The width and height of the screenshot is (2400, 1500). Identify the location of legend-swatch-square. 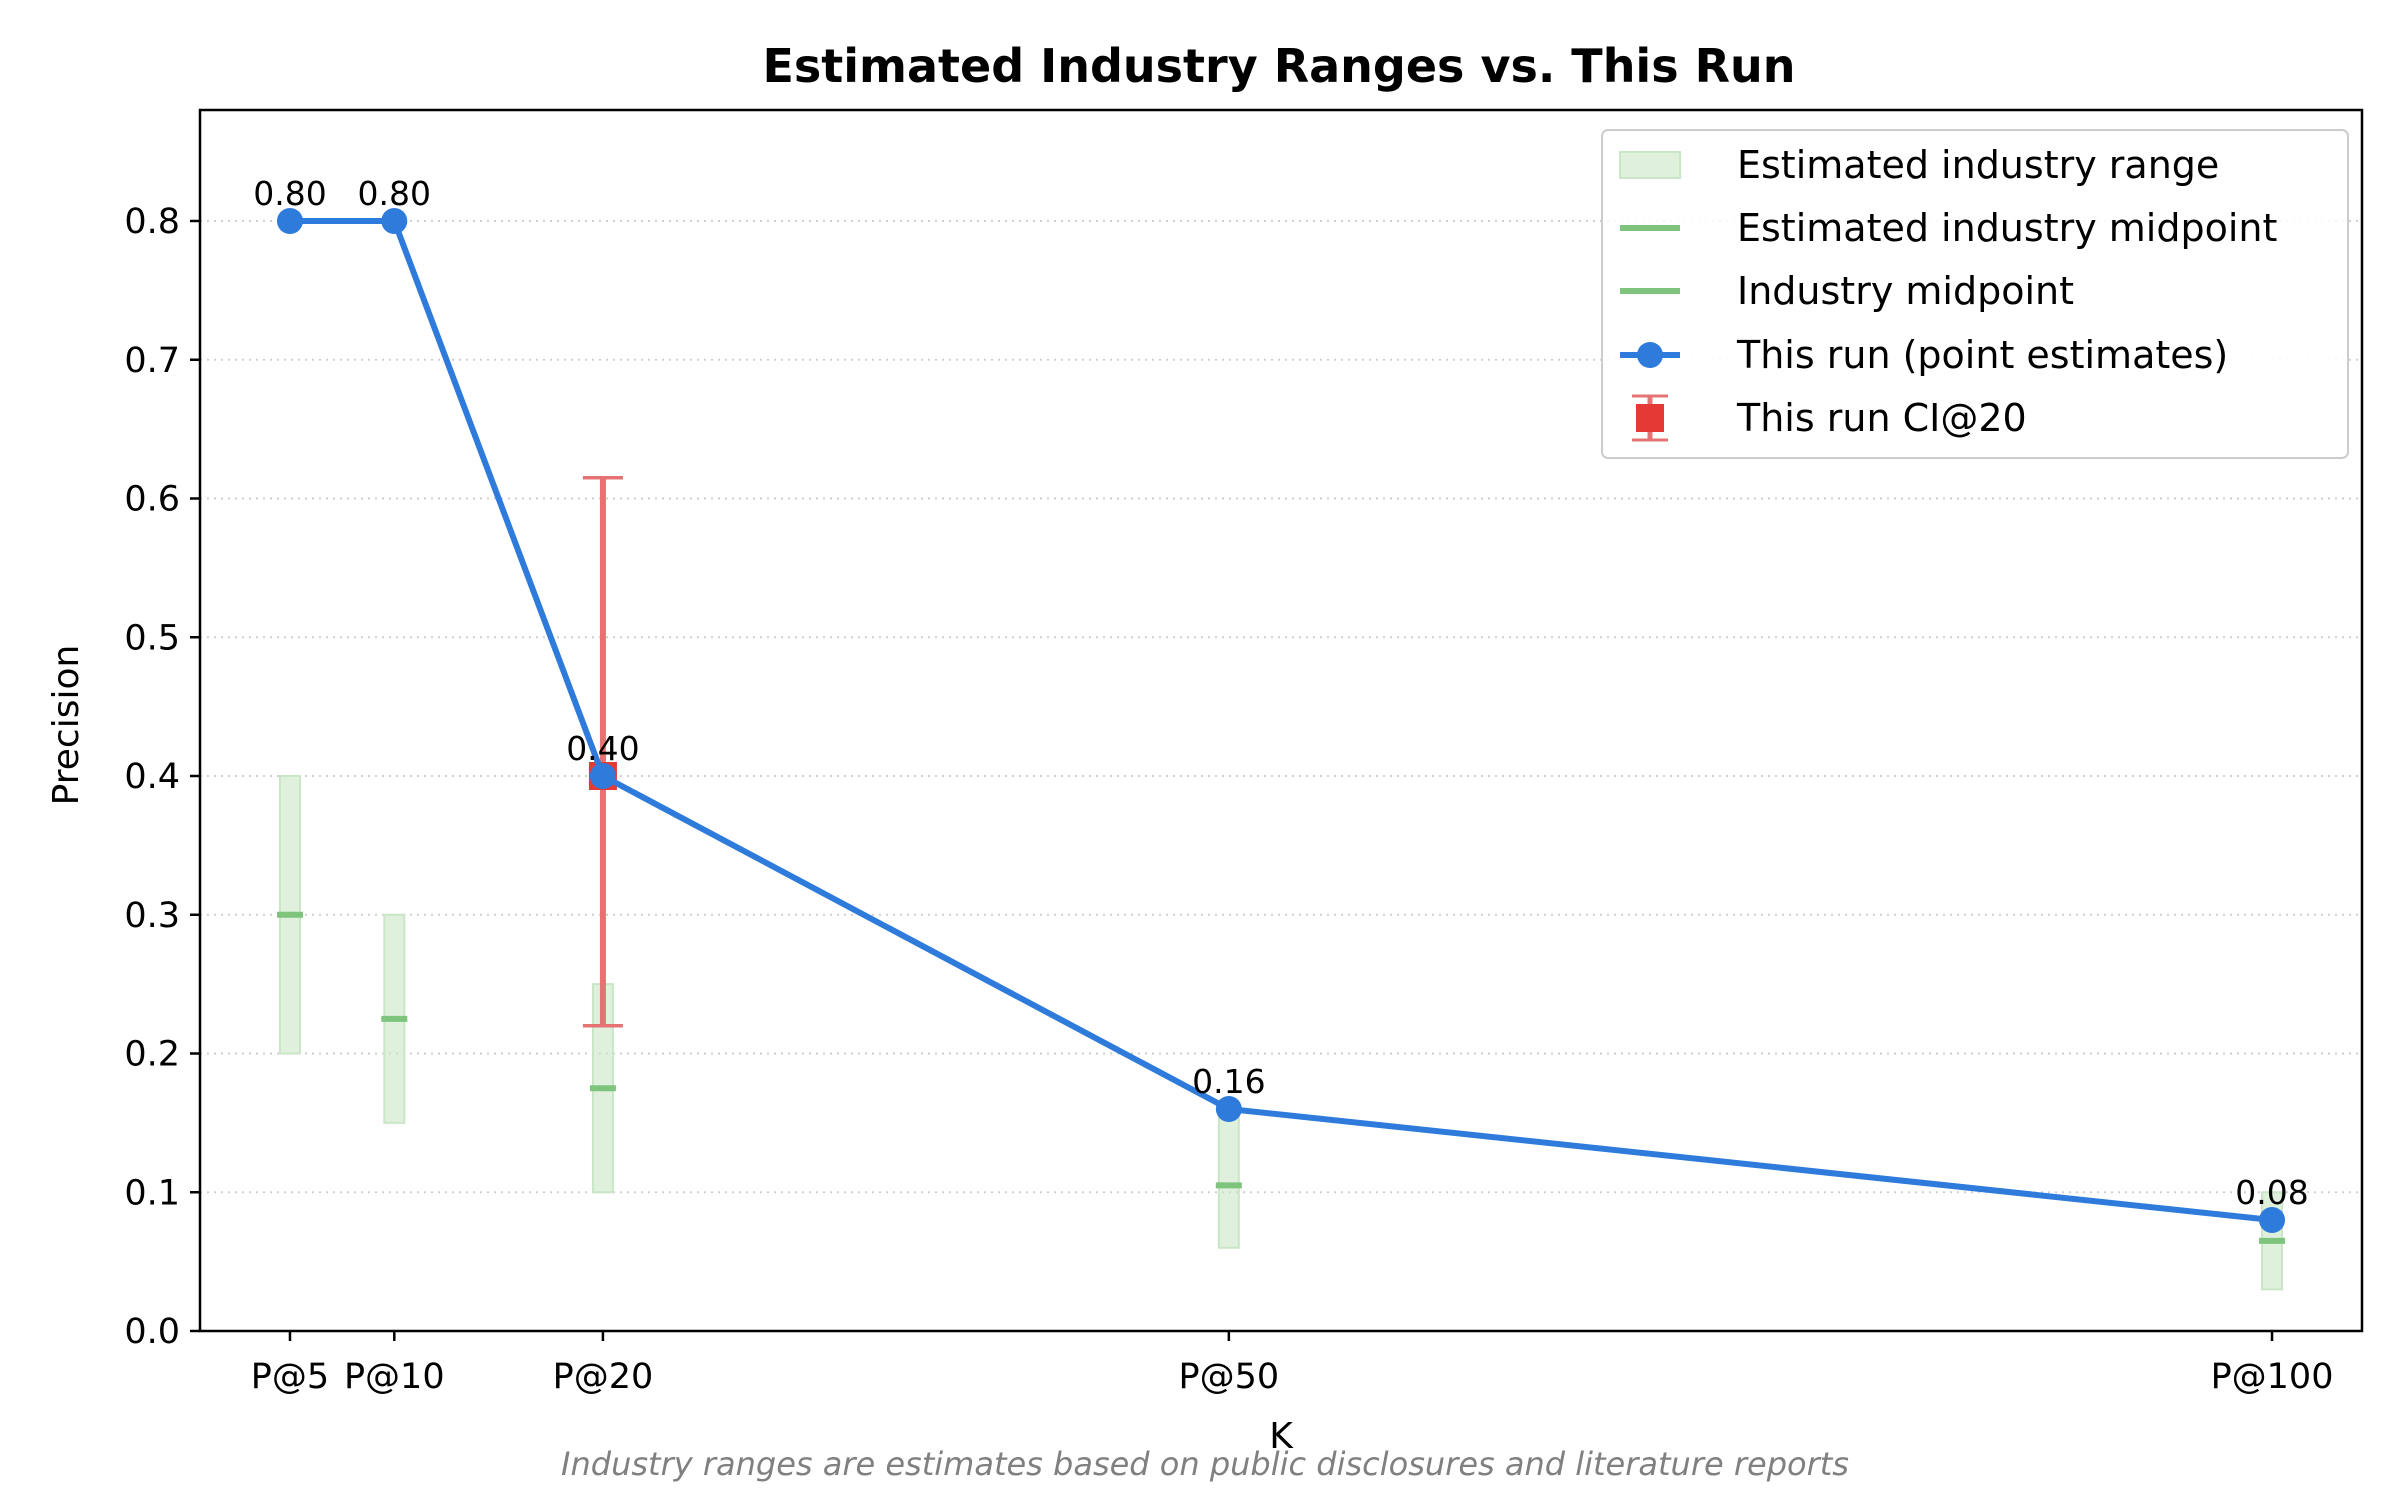
(1650, 418).